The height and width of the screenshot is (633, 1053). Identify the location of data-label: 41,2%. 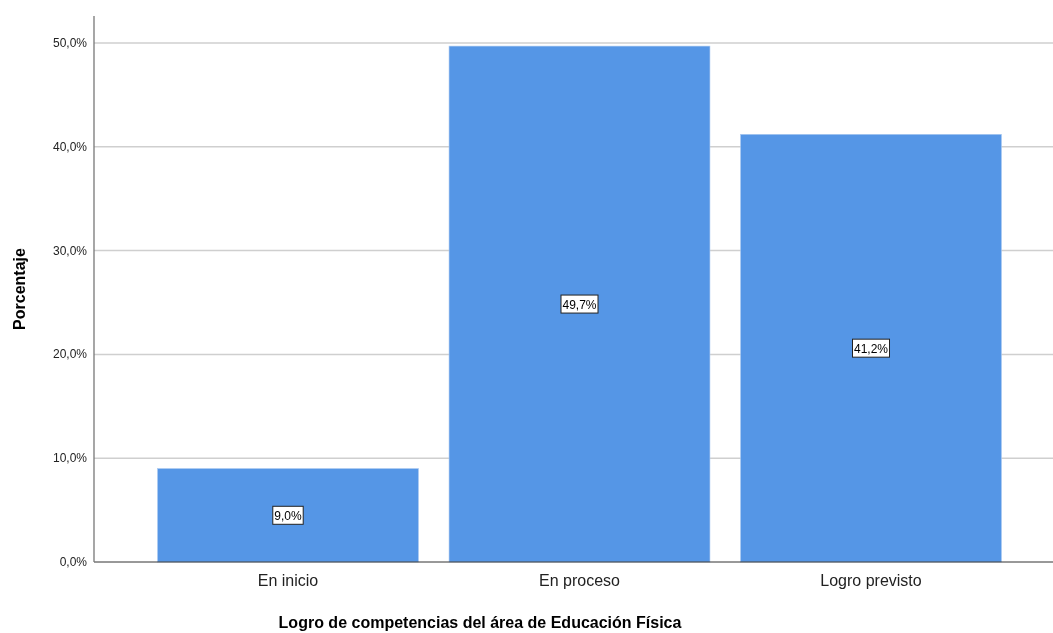
(871, 348).